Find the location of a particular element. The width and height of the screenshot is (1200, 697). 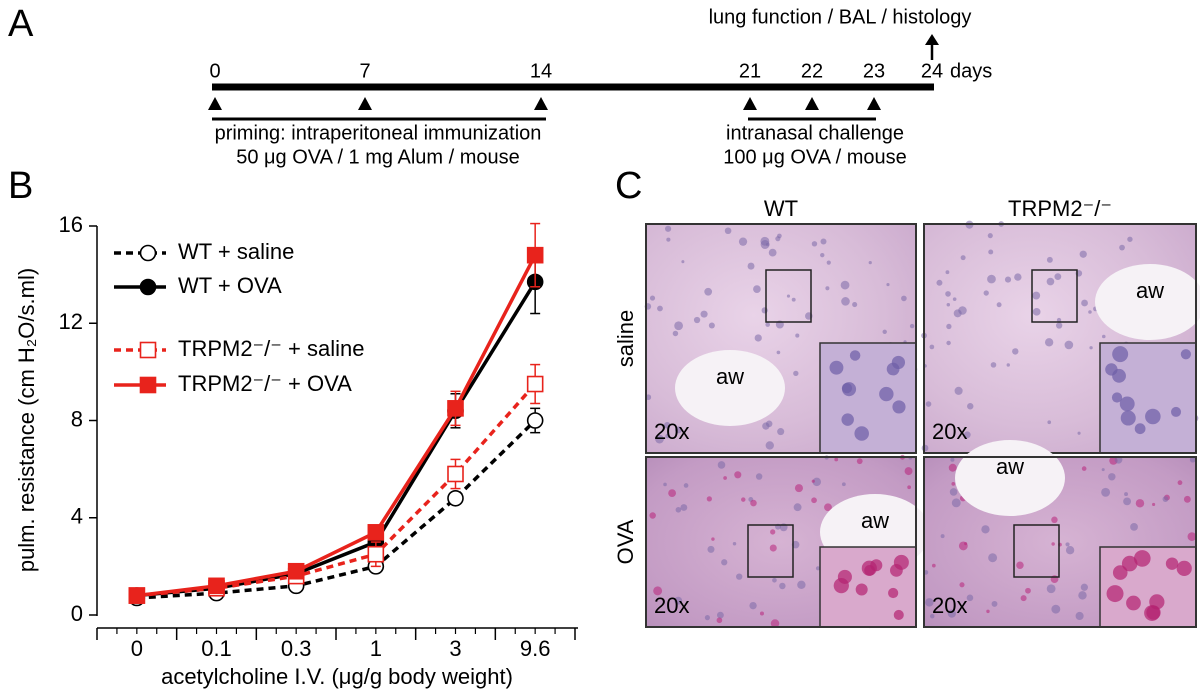

legend-label: WT + saline is located at coordinates (236, 251).